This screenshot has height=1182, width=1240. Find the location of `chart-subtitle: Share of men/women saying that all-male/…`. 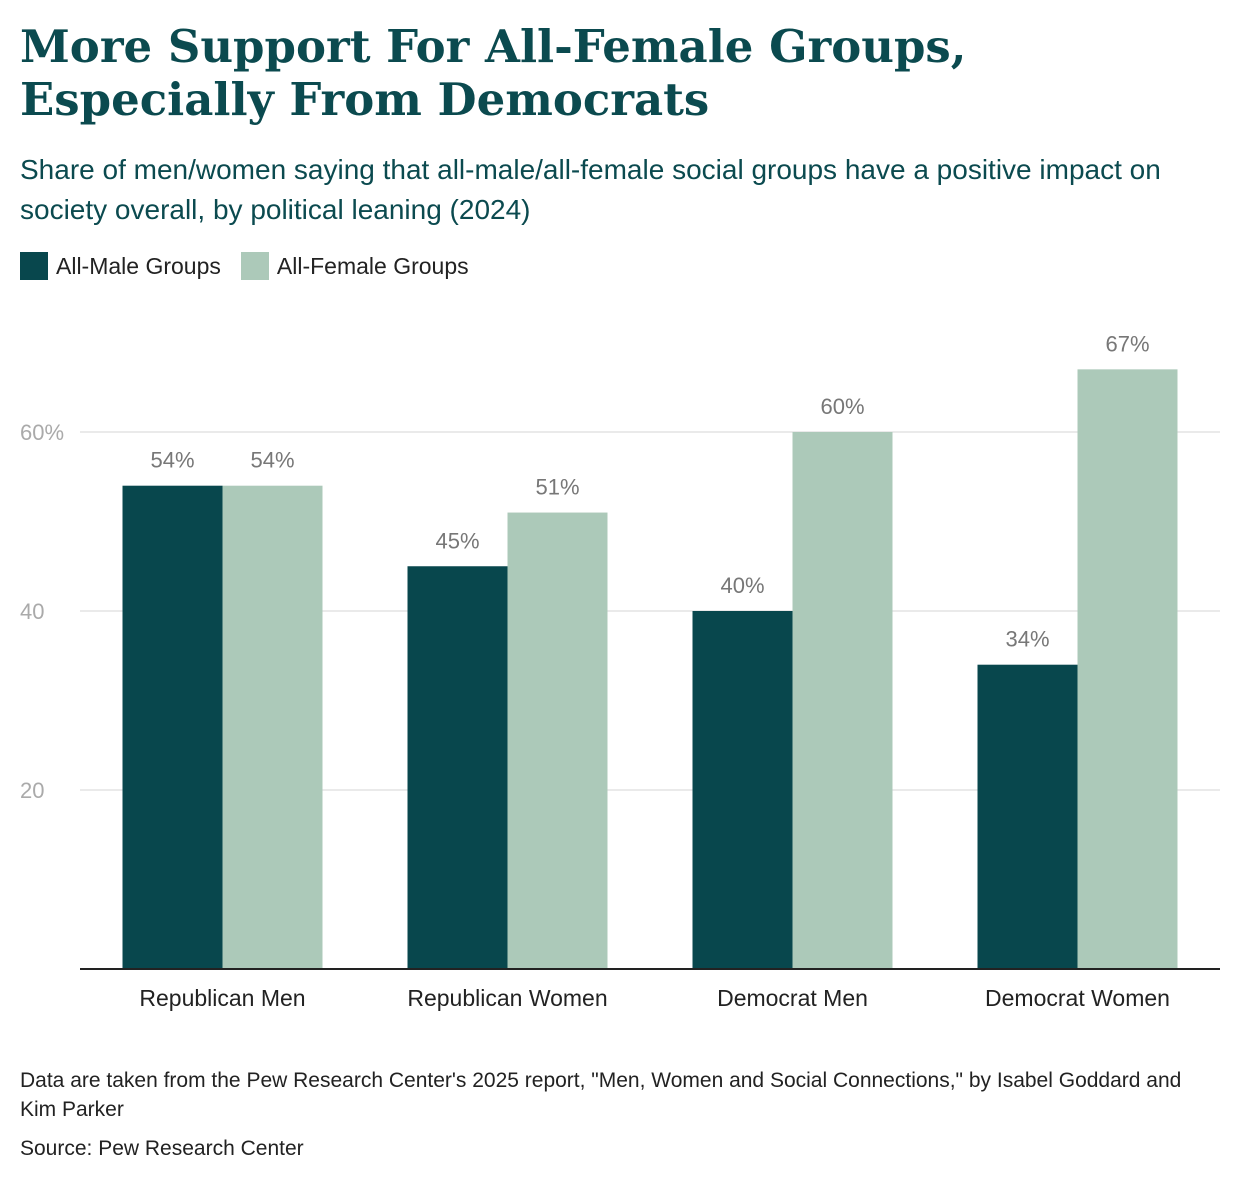

chart-subtitle: Share of men/women saying that all-male/… is located at coordinates (590, 189).